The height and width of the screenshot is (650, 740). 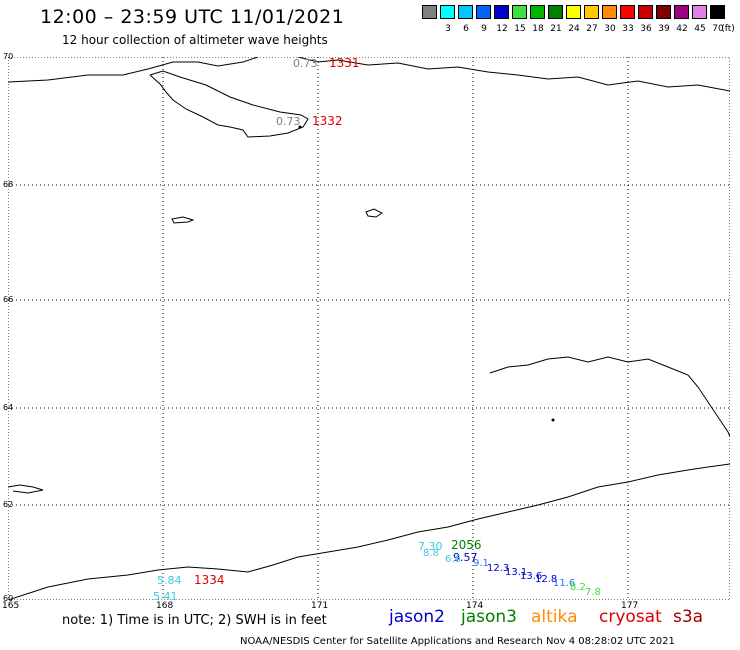 What do you see at coordinates (728, 29) in the screenshot?
I see `color-scale-unit: (ft)` at bounding box center [728, 29].